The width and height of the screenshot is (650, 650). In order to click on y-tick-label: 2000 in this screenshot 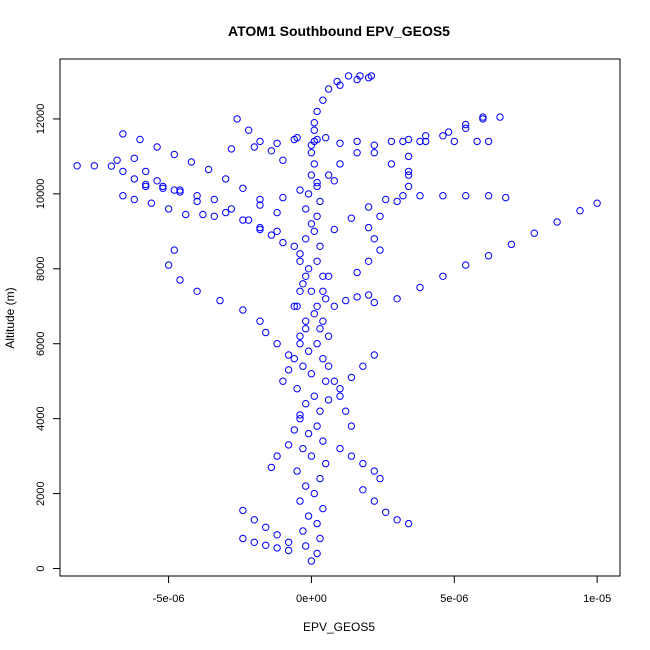, I will do `click(41, 493)`.